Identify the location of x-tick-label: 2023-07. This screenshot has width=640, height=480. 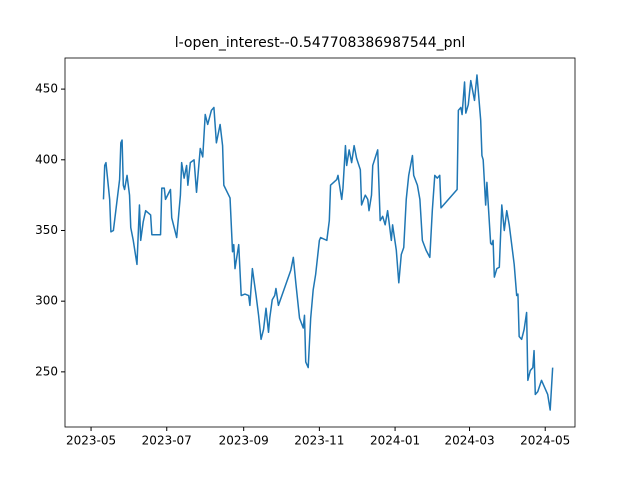
(167, 441).